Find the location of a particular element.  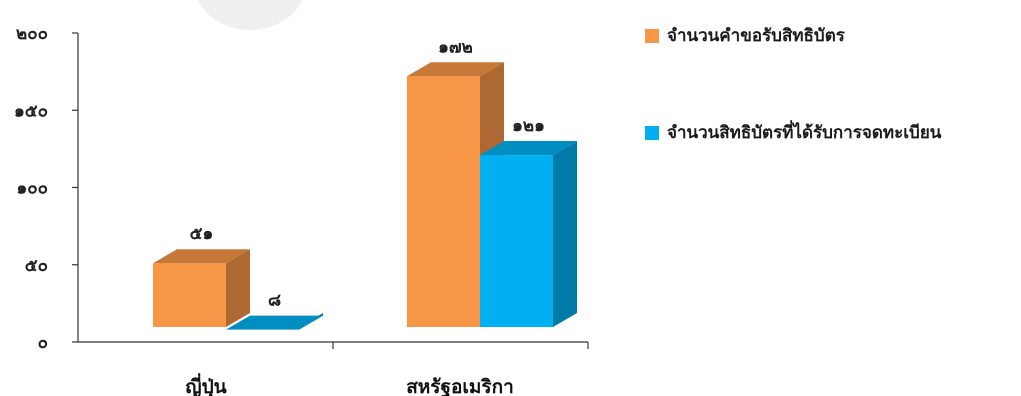

data-label: ๕๑ is located at coordinates (202, 234).